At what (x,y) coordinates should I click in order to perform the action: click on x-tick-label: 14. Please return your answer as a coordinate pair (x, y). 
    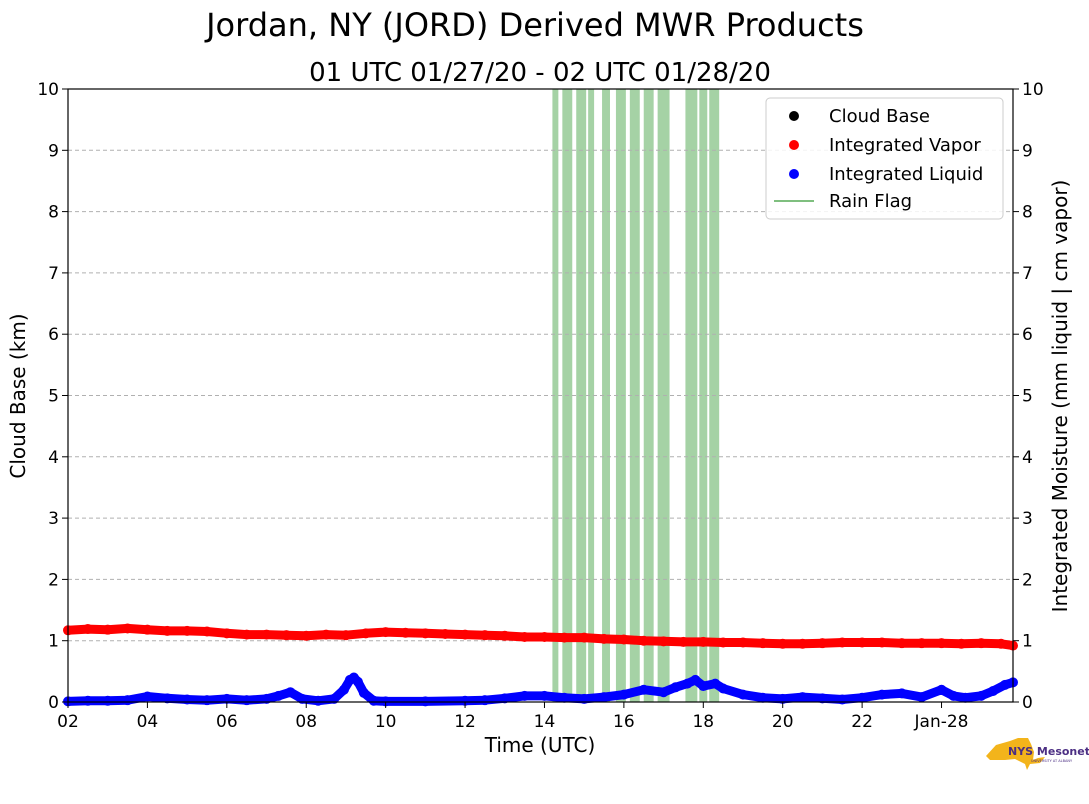
    Looking at the image, I should click on (545, 722).